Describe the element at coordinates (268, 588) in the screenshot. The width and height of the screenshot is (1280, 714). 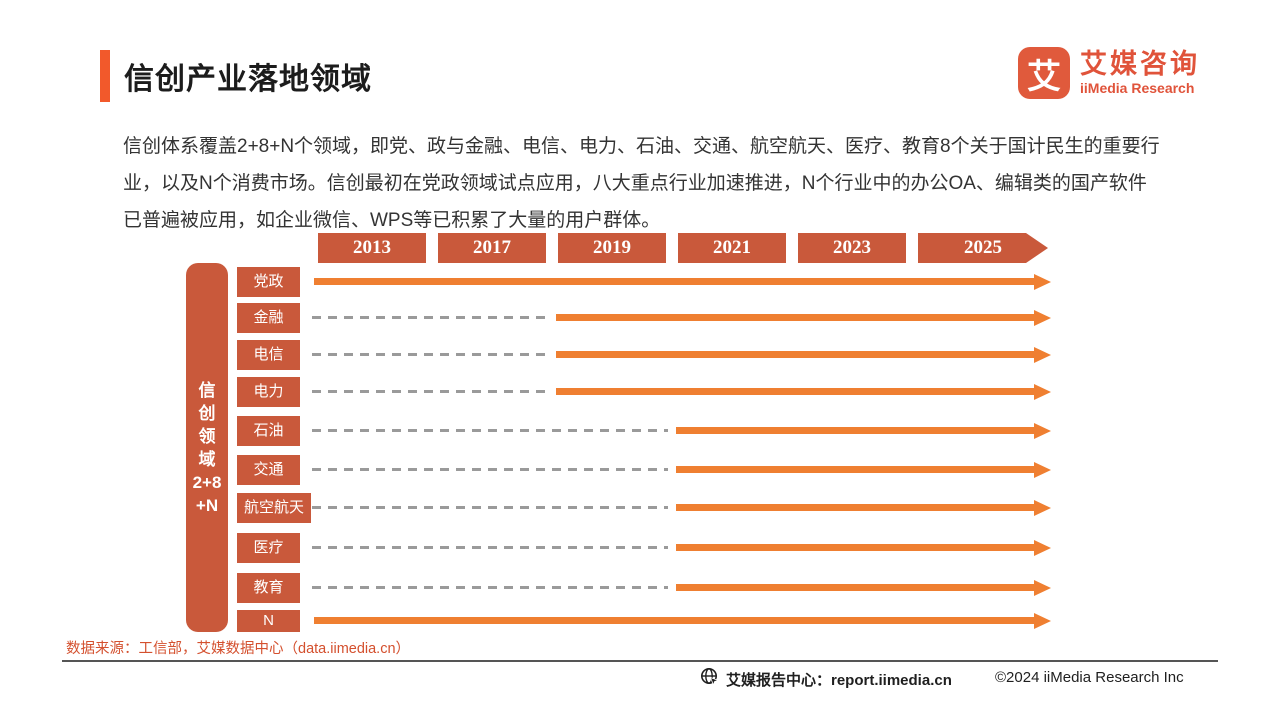
I see `category-box-教育: 教育` at that location.